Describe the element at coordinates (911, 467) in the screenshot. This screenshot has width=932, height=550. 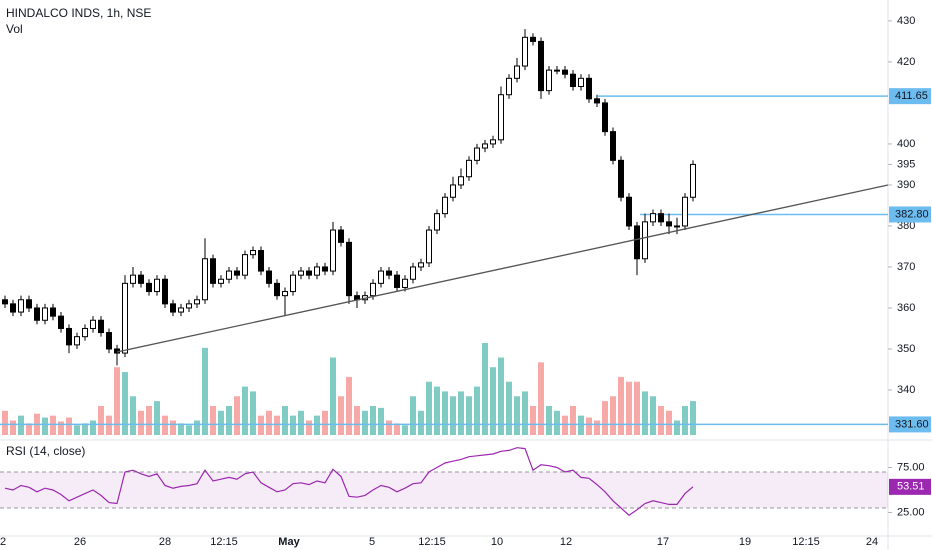
I see `rsi-y-tick-label: 75.00` at that location.